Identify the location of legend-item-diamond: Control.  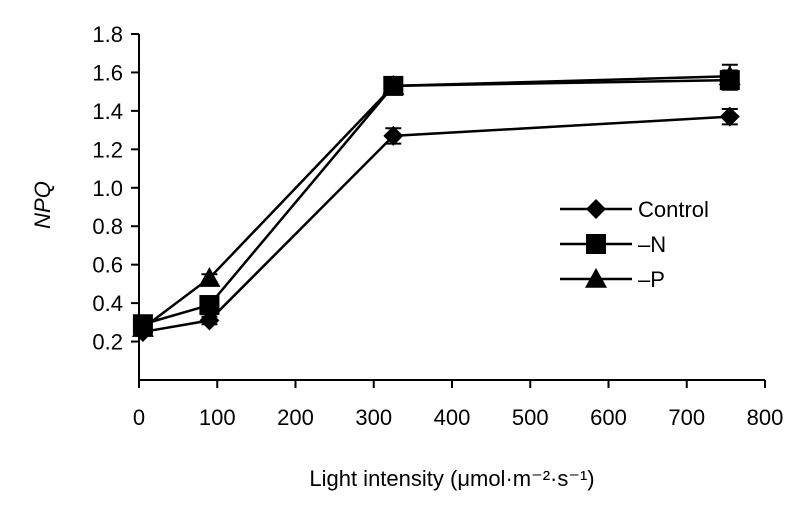
(634, 209).